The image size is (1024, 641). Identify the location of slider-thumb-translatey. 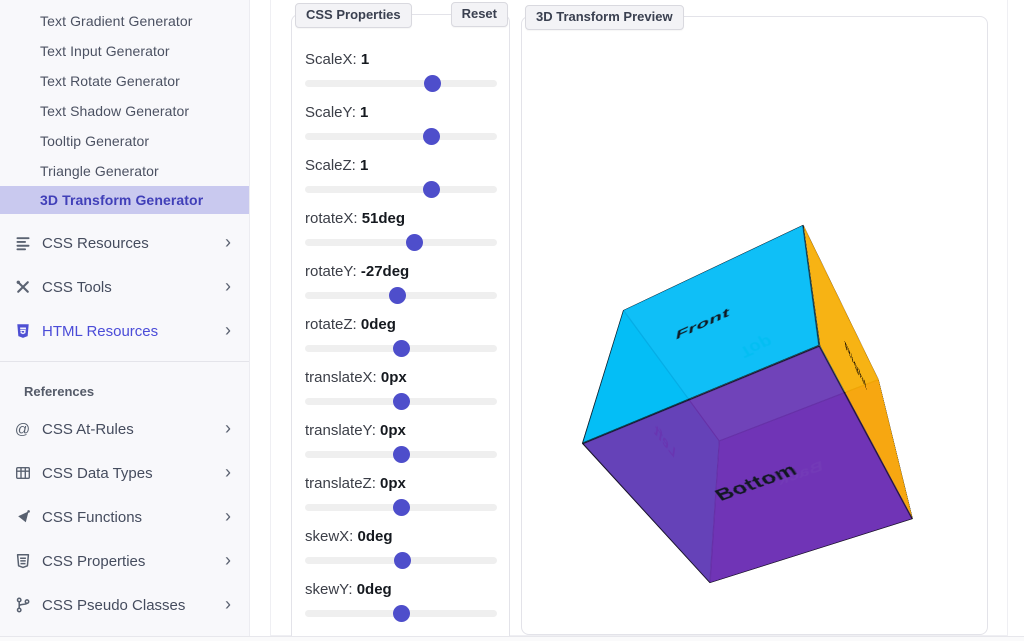
(401, 454).